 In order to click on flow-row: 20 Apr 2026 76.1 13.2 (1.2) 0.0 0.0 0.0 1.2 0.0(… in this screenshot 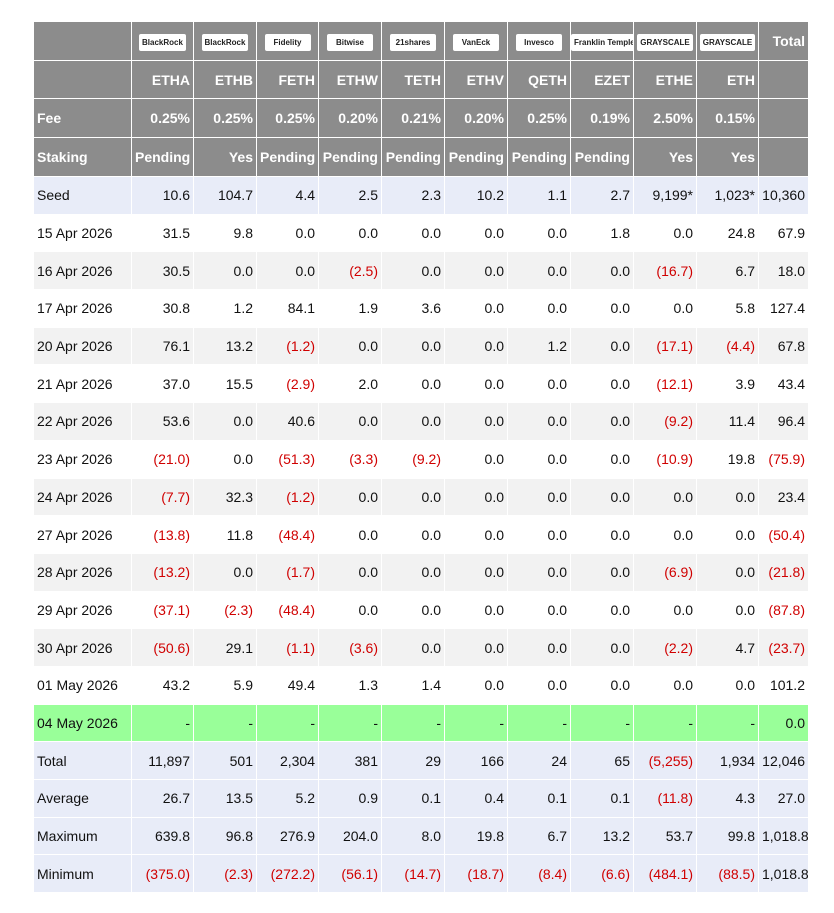, I will do `click(421, 346)`.